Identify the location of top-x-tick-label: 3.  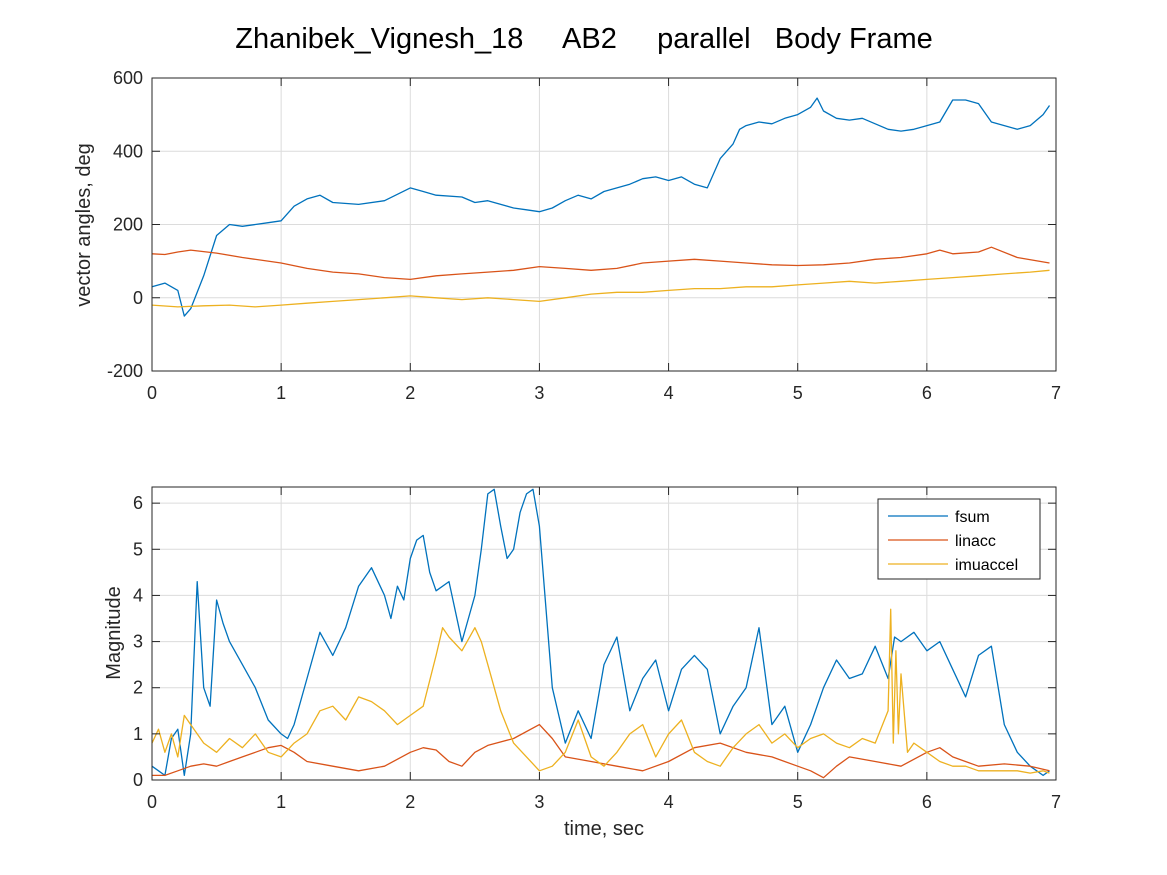
(539, 393).